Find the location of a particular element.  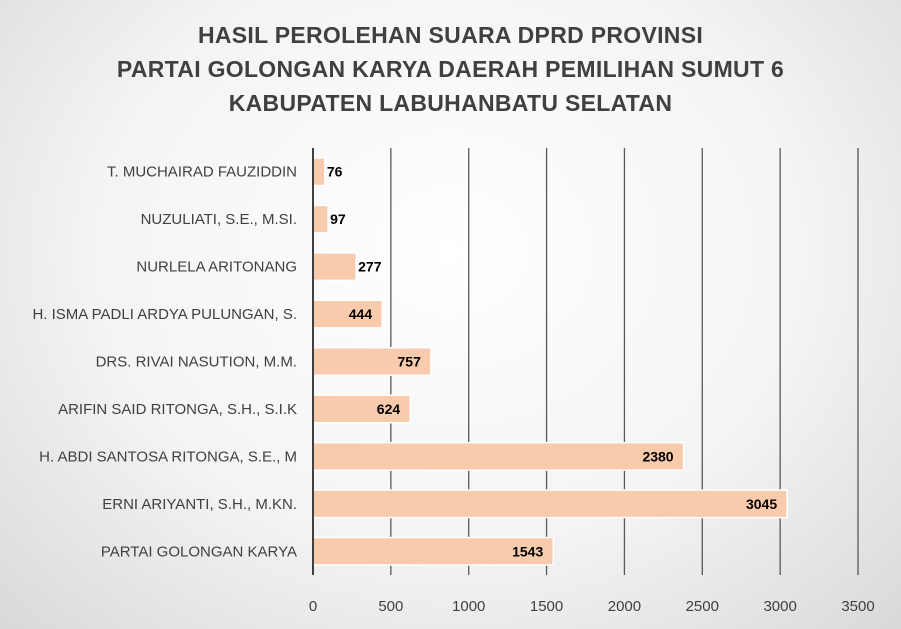

chart-title-line-3: KABUPATEN LABUHANBATU SELATAN is located at coordinates (450, 103).